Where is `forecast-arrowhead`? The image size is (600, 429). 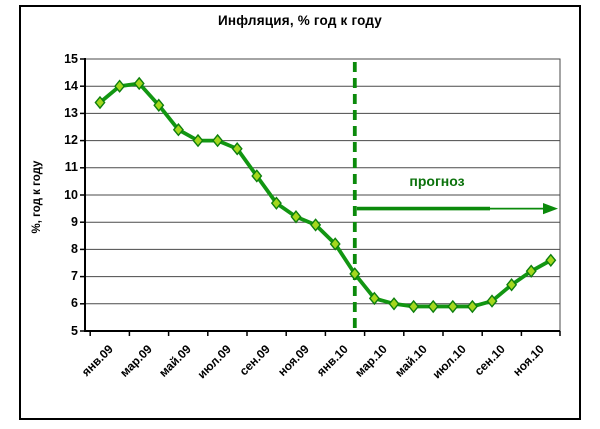 forecast-arrowhead is located at coordinates (550, 209).